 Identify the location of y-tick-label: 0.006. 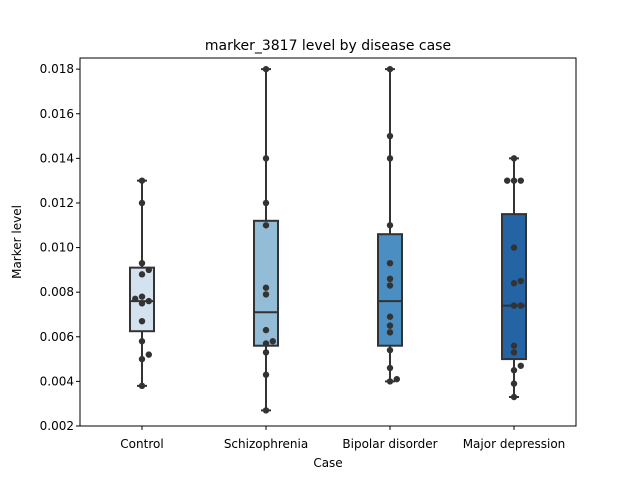
(57, 337).